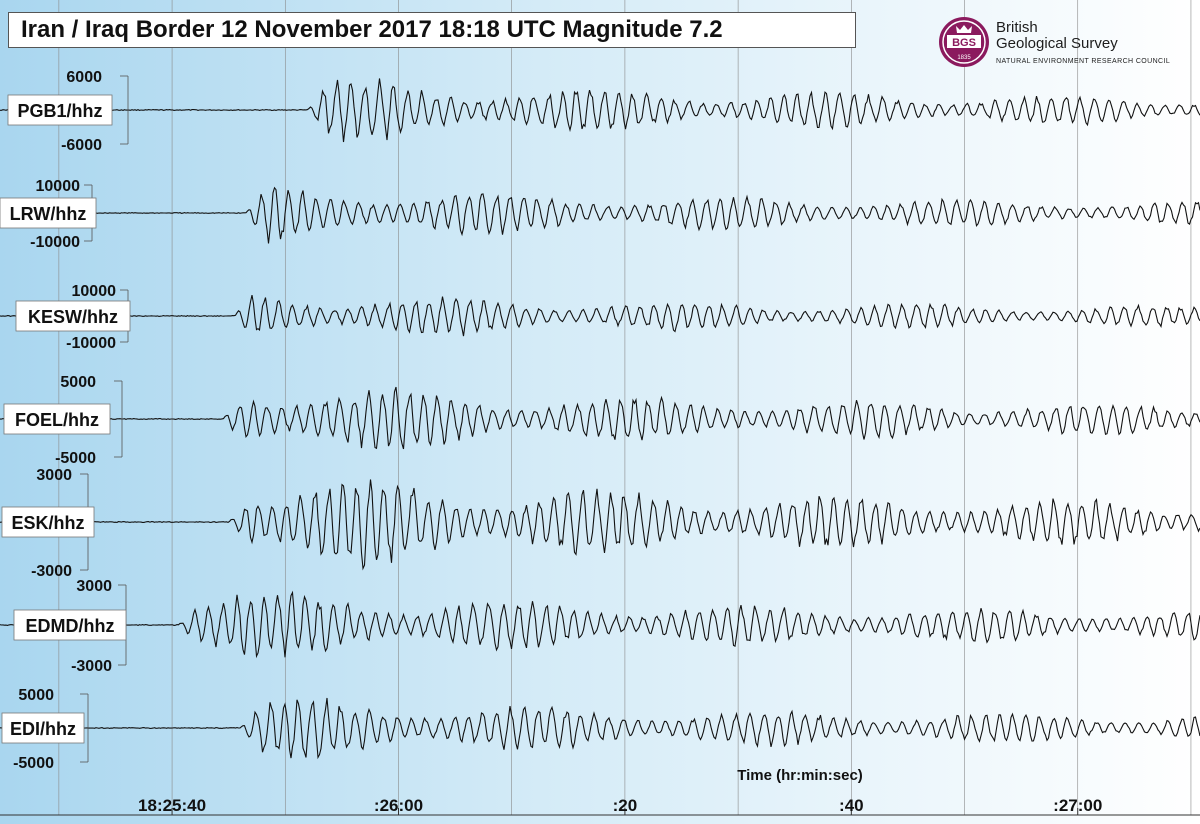 This screenshot has height=824, width=1200. What do you see at coordinates (172, 805) in the screenshot?
I see `x-tick-label: 18:25:40` at bounding box center [172, 805].